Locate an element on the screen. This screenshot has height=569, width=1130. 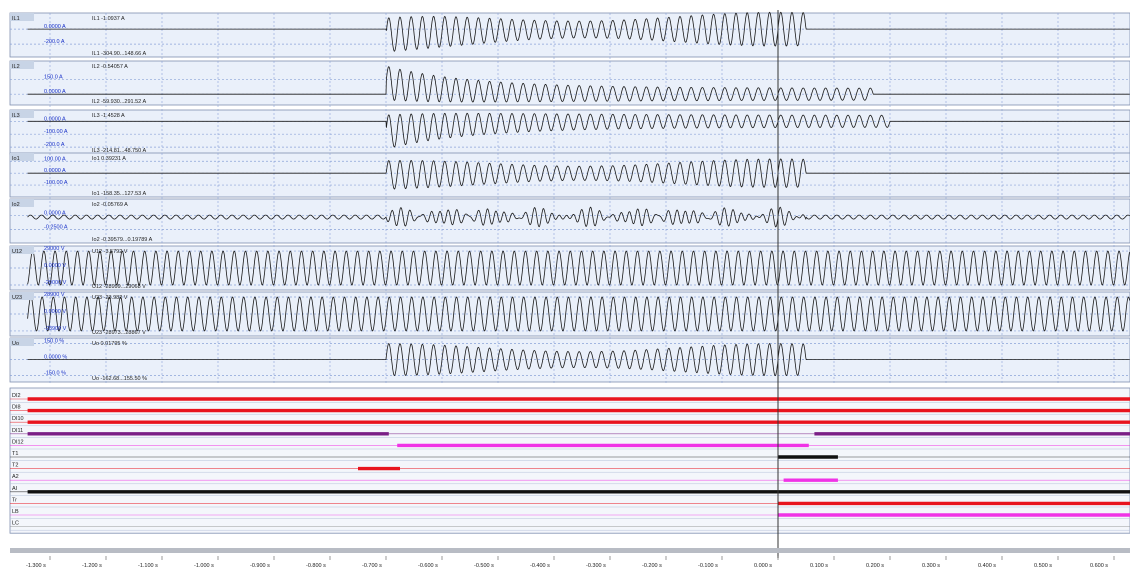
channel-name: U12 is located at coordinates (17, 252).